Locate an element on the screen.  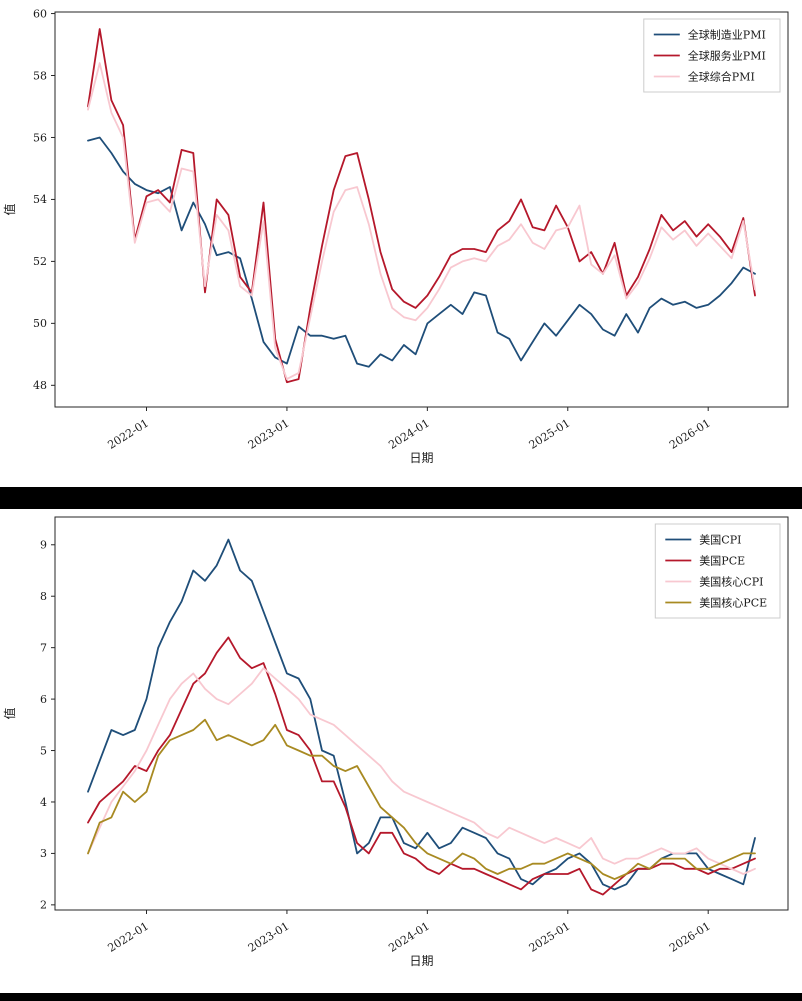
bottom-bar is located at coordinates (401, 997).